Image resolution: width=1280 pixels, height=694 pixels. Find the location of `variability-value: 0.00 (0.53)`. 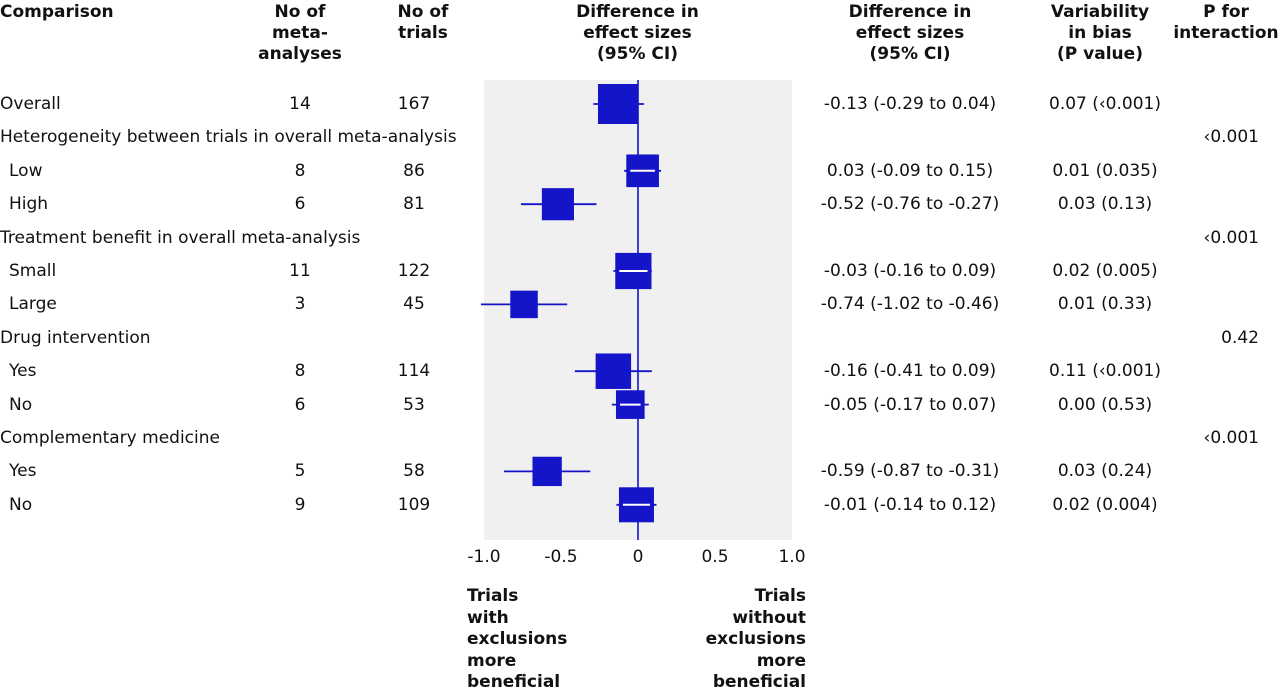

variability-value: 0.00 (0.53) is located at coordinates (1105, 404).